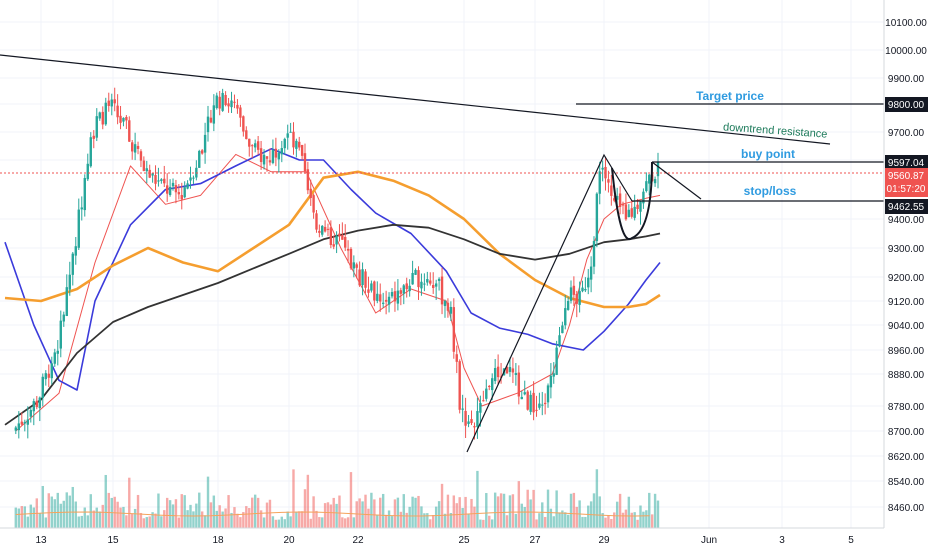  I want to click on x-tick-label: 22, so click(358, 540).